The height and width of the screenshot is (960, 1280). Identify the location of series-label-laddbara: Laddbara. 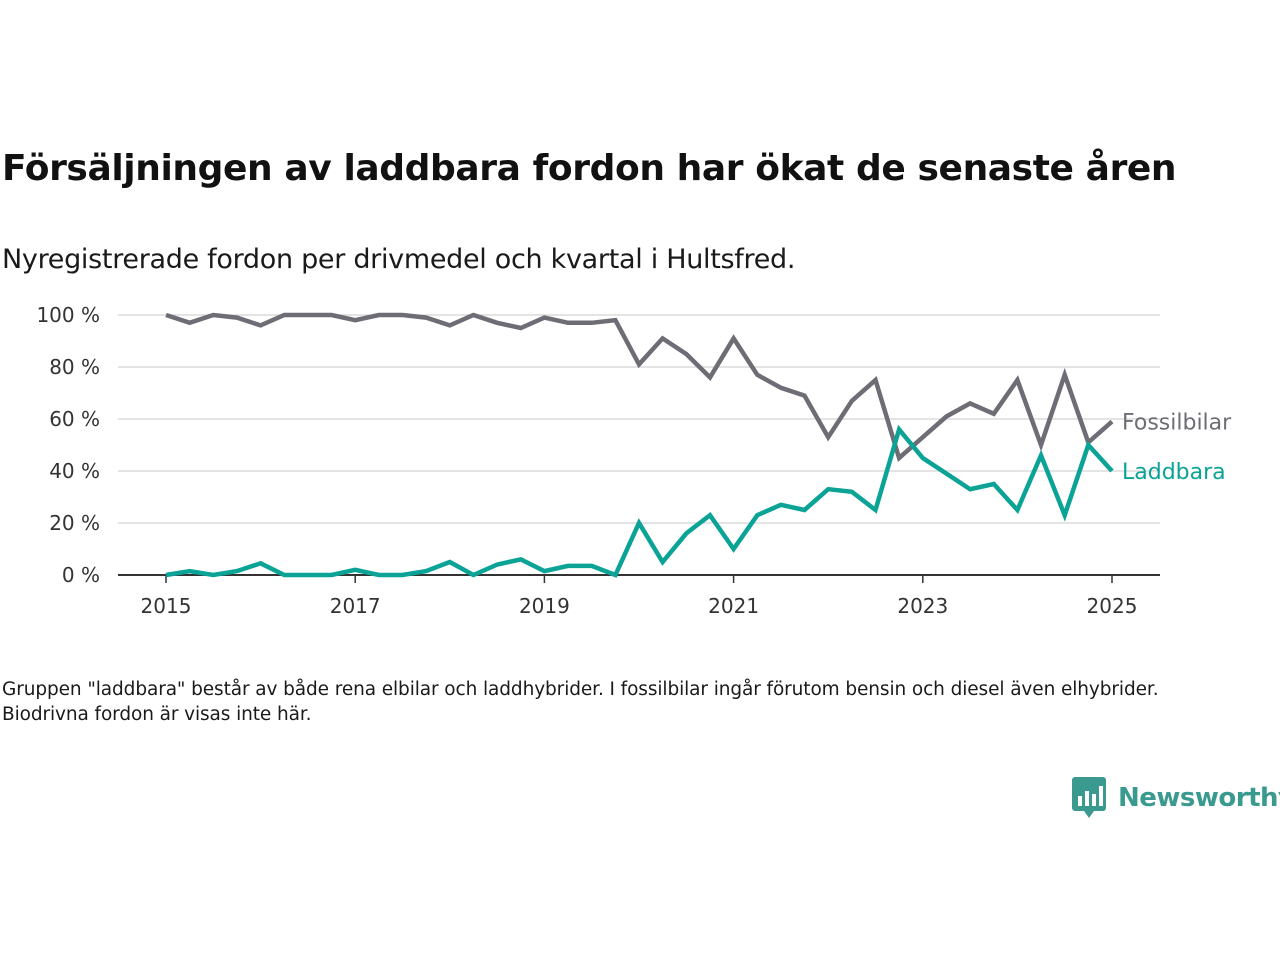
(1174, 472).